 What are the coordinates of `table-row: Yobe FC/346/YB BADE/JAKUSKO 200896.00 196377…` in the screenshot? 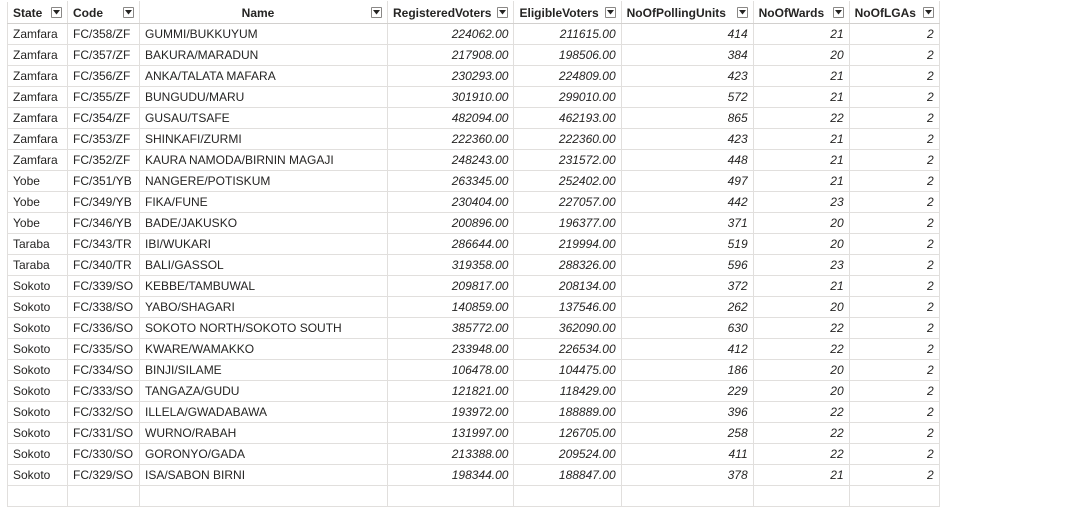 It's located at (473, 223).